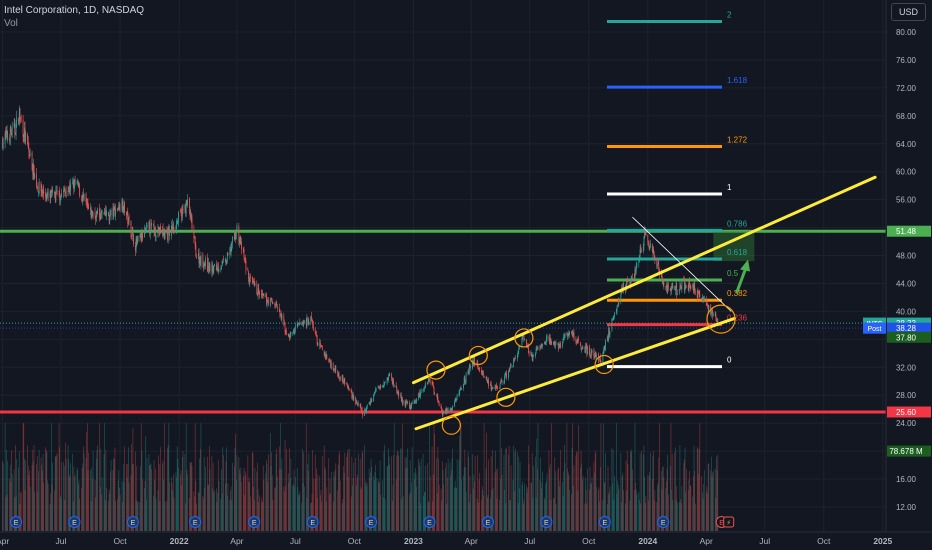 This screenshot has width=932, height=550. What do you see at coordinates (909, 275) in the screenshot?
I see `price-axis-background` at bounding box center [909, 275].